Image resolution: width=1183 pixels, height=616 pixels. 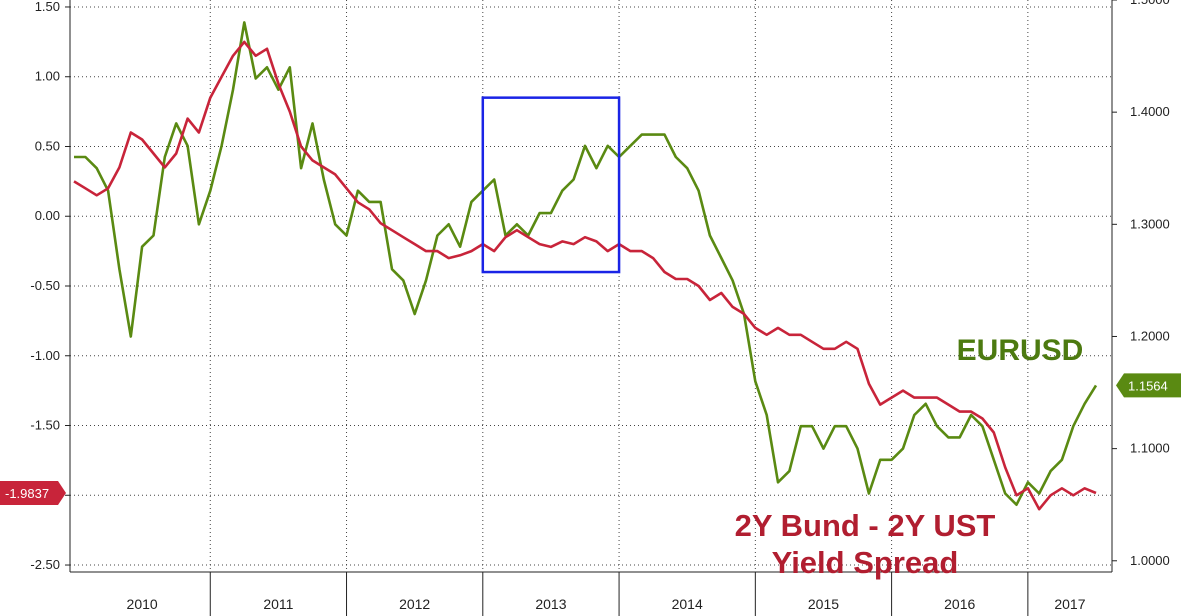 What do you see at coordinates (1150, 3) in the screenshot?
I see `right-tick-label: 1.5000` at bounding box center [1150, 3].